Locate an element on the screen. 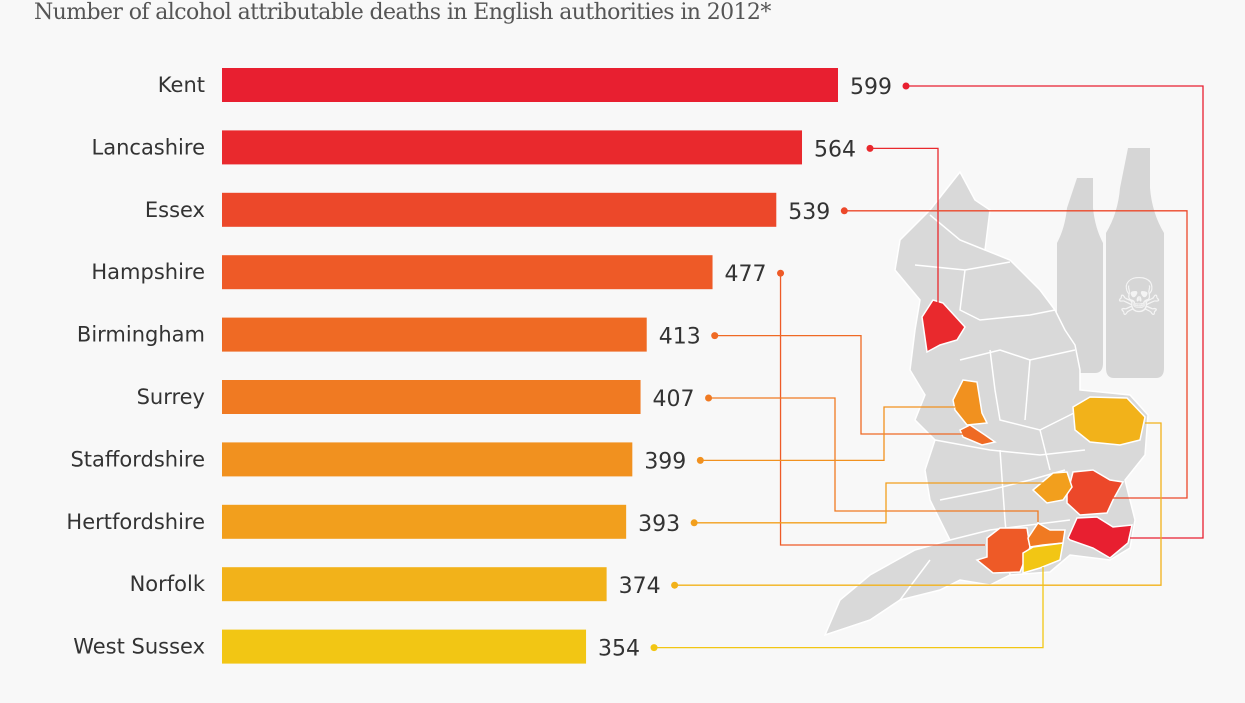 The width and height of the screenshot is (1245, 703). bar-essex is located at coordinates (499, 209).